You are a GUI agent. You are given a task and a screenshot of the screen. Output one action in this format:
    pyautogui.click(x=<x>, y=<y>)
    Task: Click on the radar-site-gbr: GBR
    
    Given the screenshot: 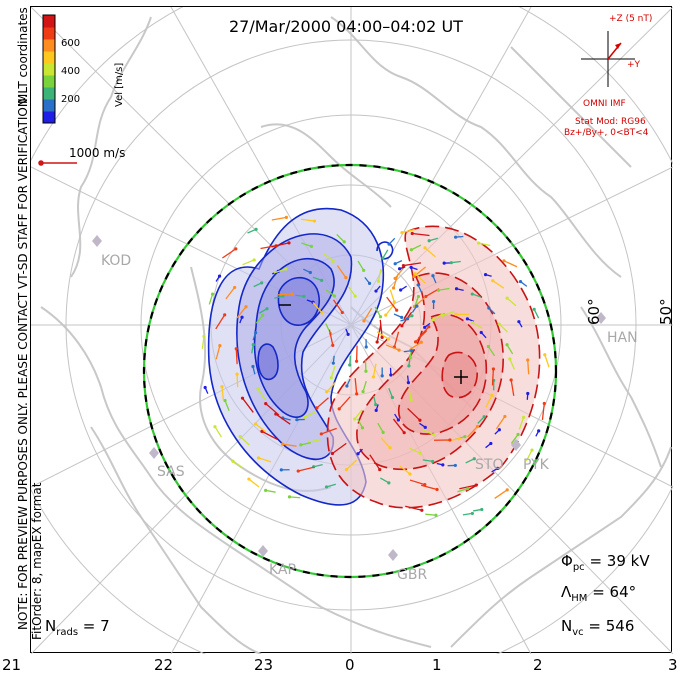 What is the action you would take?
    pyautogui.click(x=412, y=575)
    